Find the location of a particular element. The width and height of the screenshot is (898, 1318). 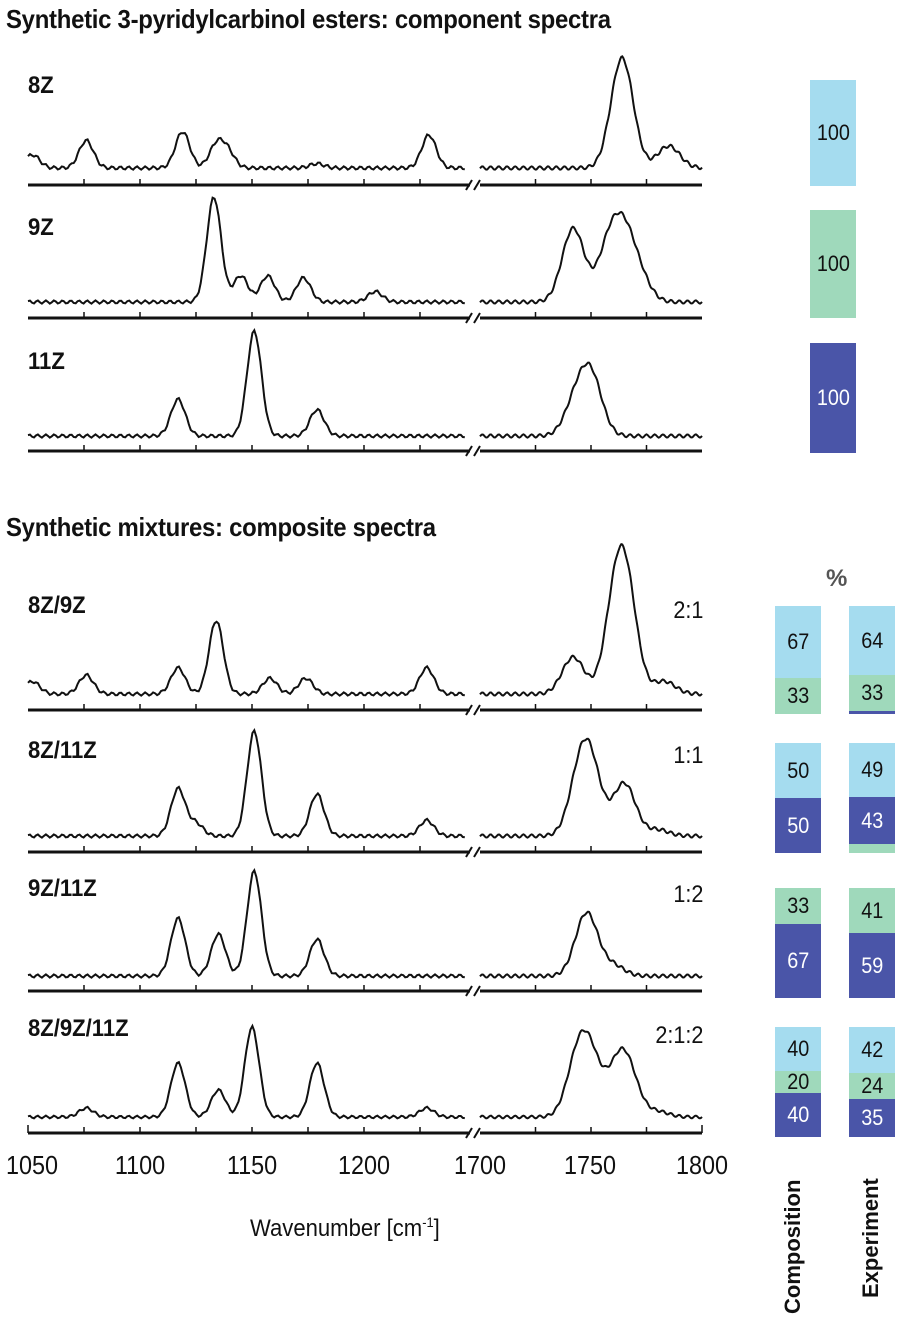

tick-label-1700: 1700 is located at coordinates (480, 1165).